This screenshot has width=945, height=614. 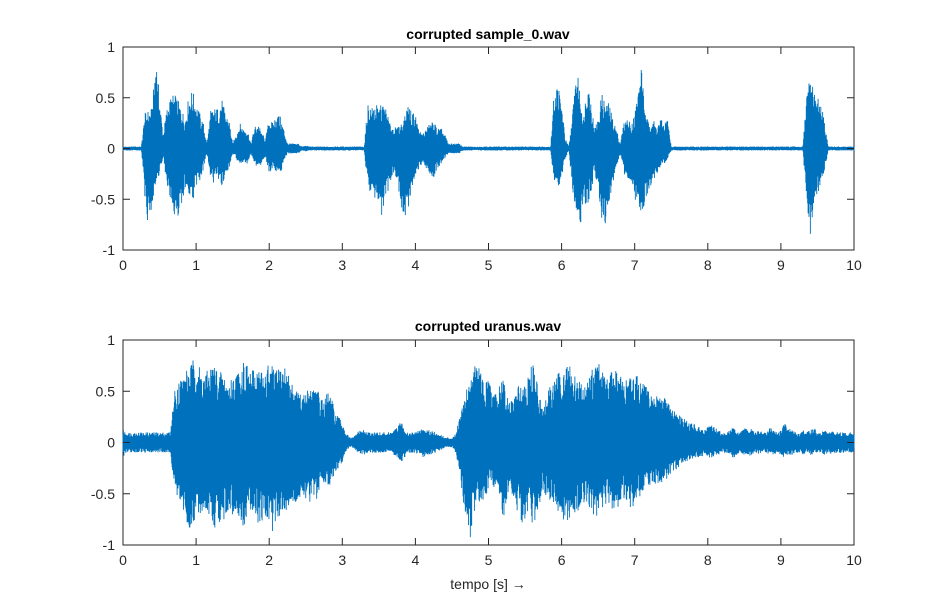 What do you see at coordinates (488, 34) in the screenshot?
I see `subplot-1-title: corrupted sample_0.wav` at bounding box center [488, 34].